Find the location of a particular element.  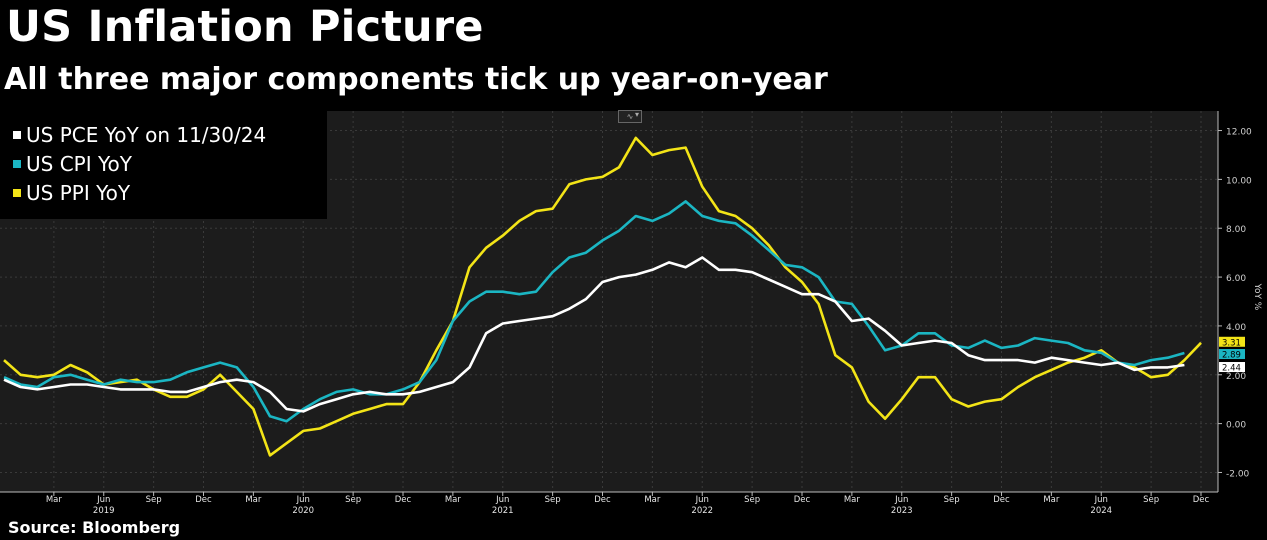

y-tick-label: 0.00 is located at coordinates (1236, 426).